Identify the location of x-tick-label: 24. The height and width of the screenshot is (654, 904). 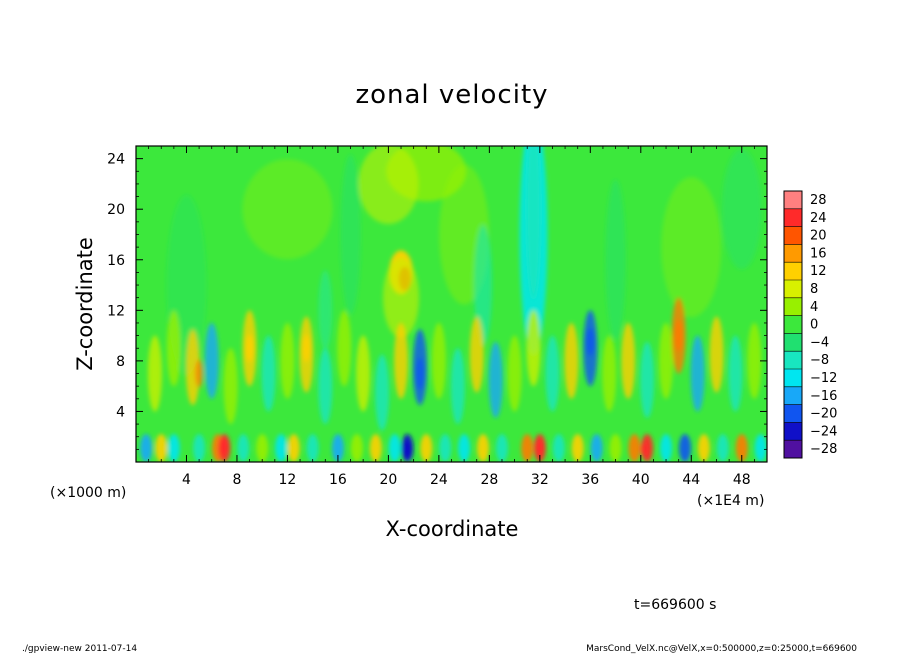
(439, 480).